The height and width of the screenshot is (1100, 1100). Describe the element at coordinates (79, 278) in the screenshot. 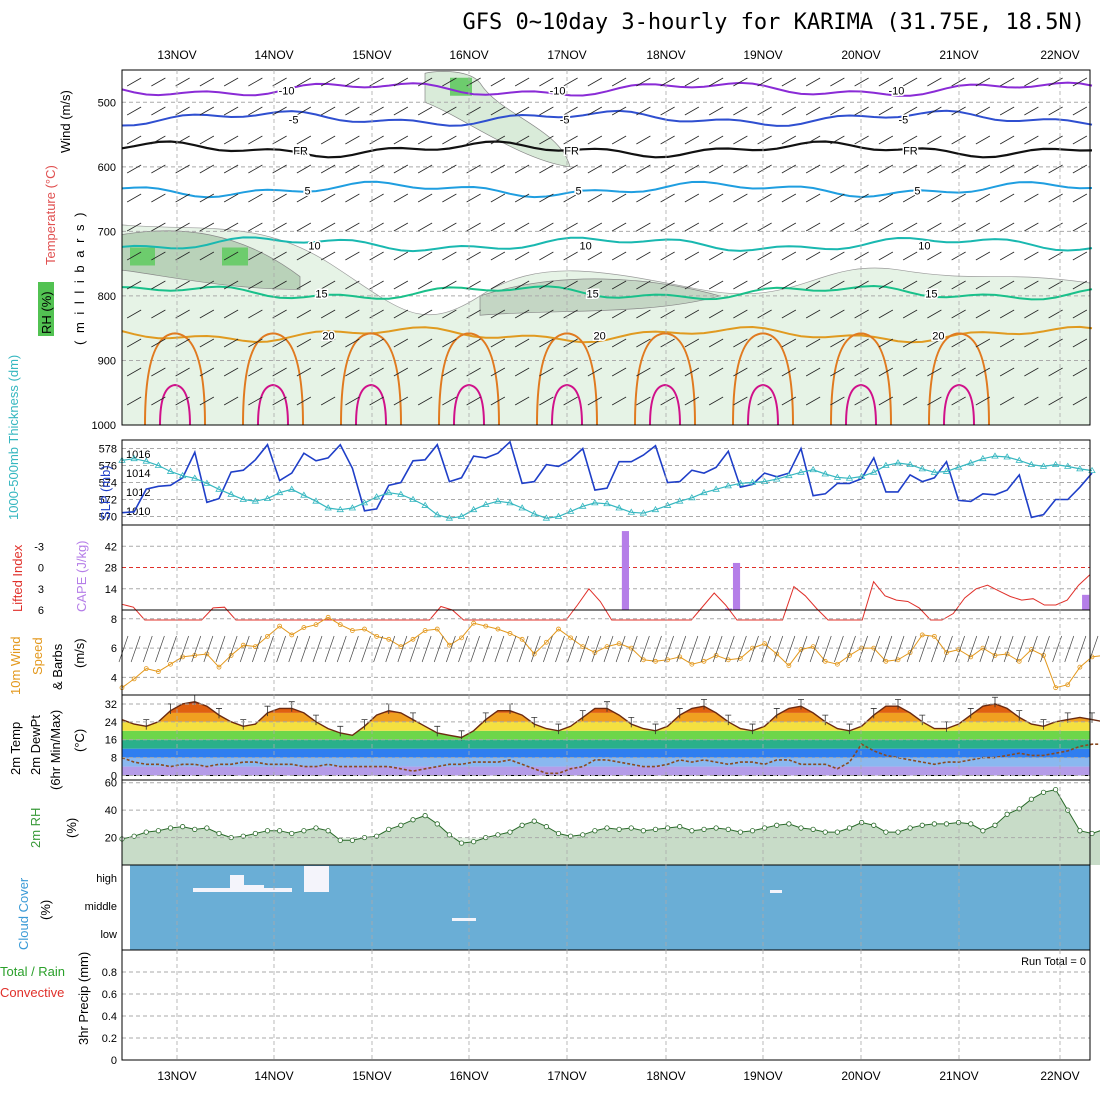

I see `pressure-axis-label: ( m i l l i b a r s )` at that location.